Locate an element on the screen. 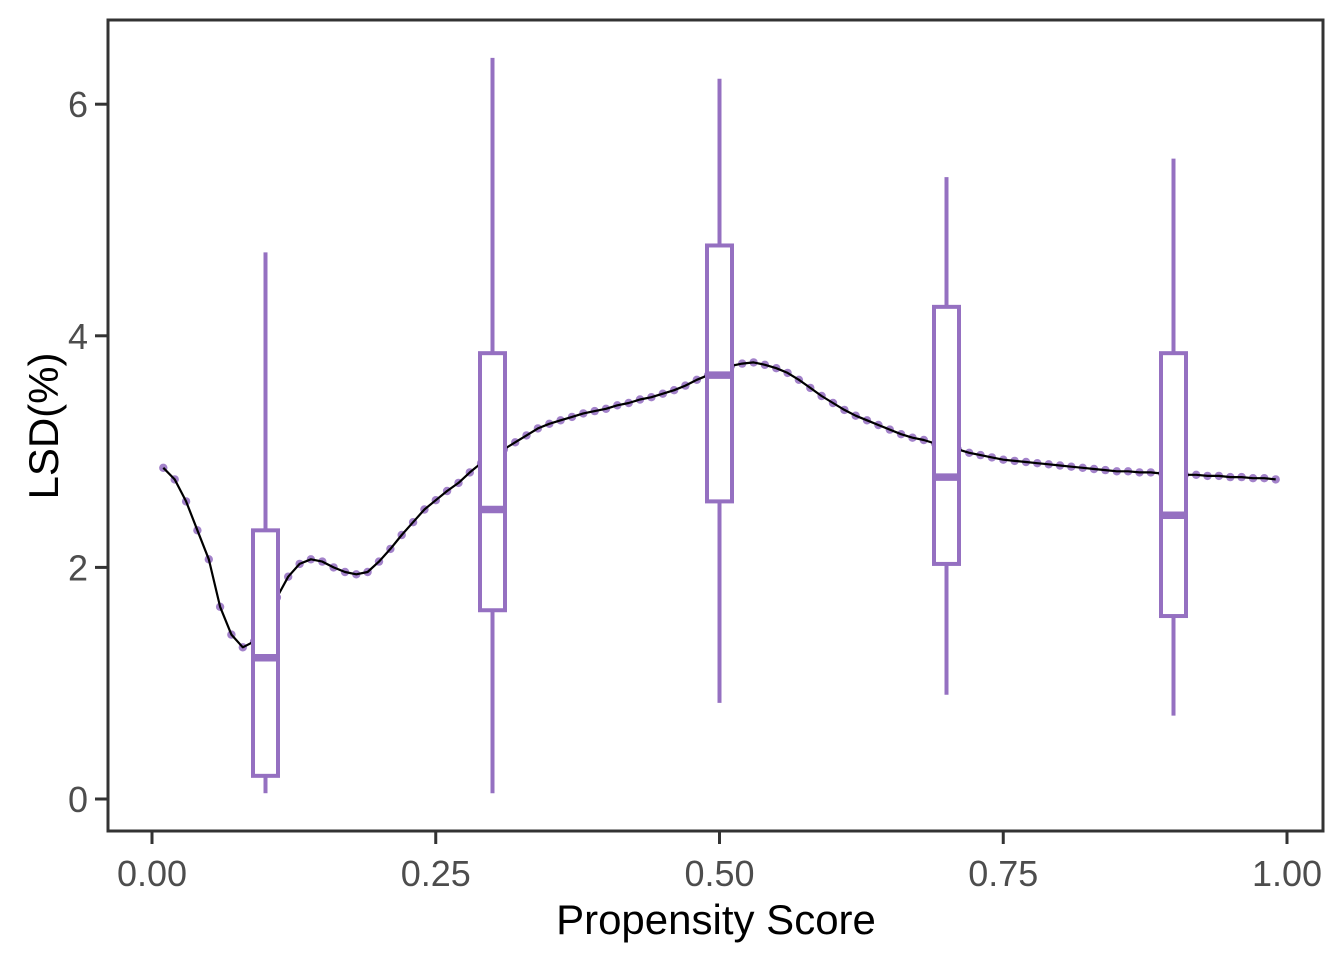  x-tick-label: 0.00 is located at coordinates (152, 873).